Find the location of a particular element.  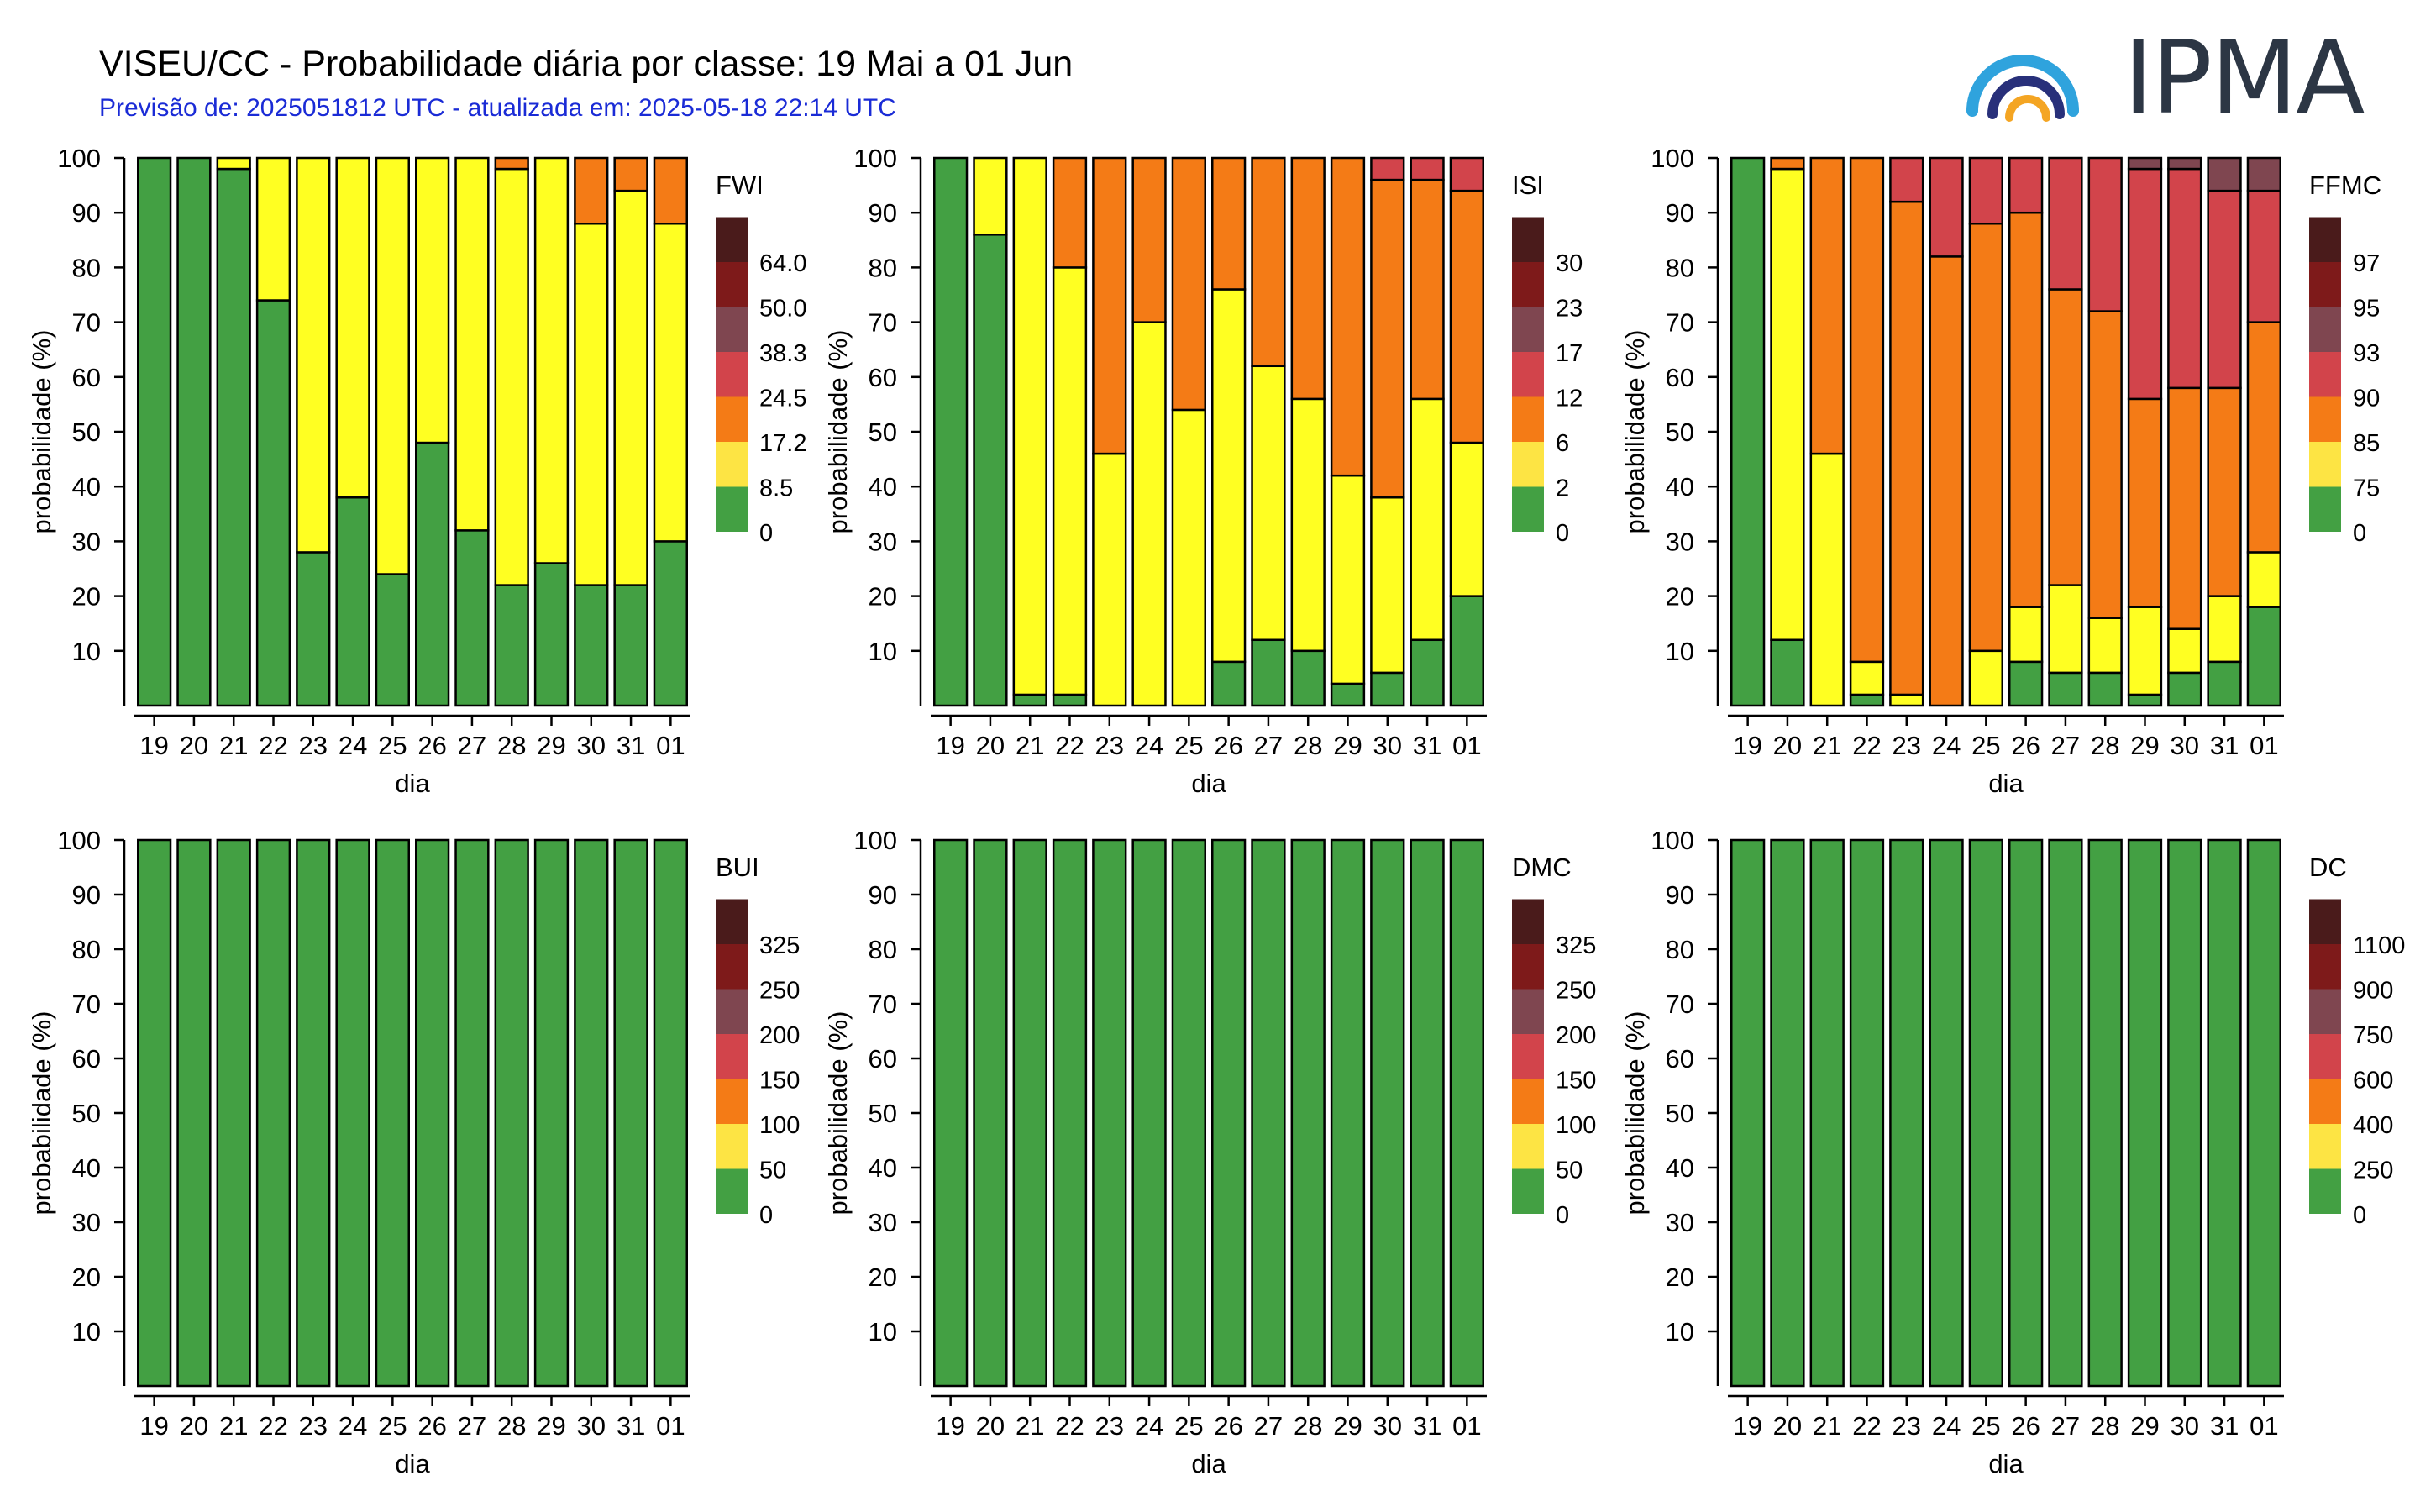

legend-label: 200 is located at coordinates (1576, 1035).